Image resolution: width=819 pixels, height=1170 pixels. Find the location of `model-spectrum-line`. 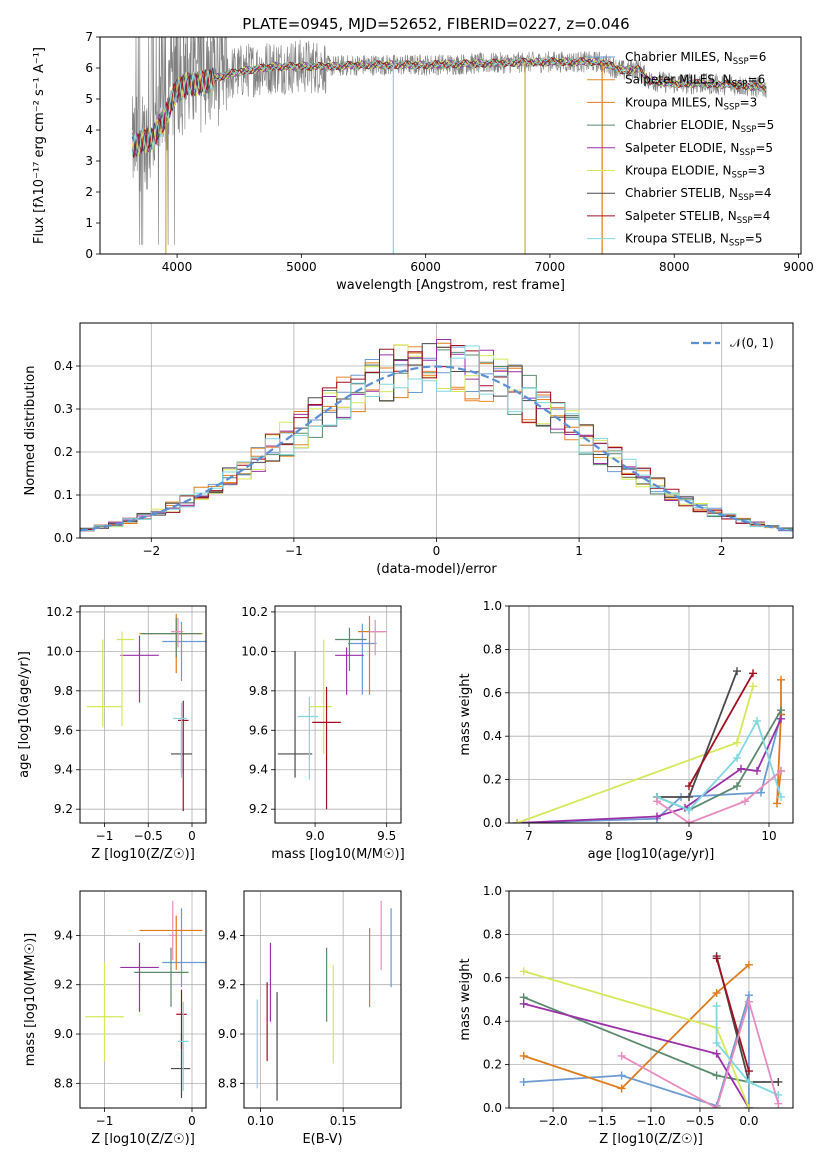

model-spectrum-line is located at coordinates (449, 107).